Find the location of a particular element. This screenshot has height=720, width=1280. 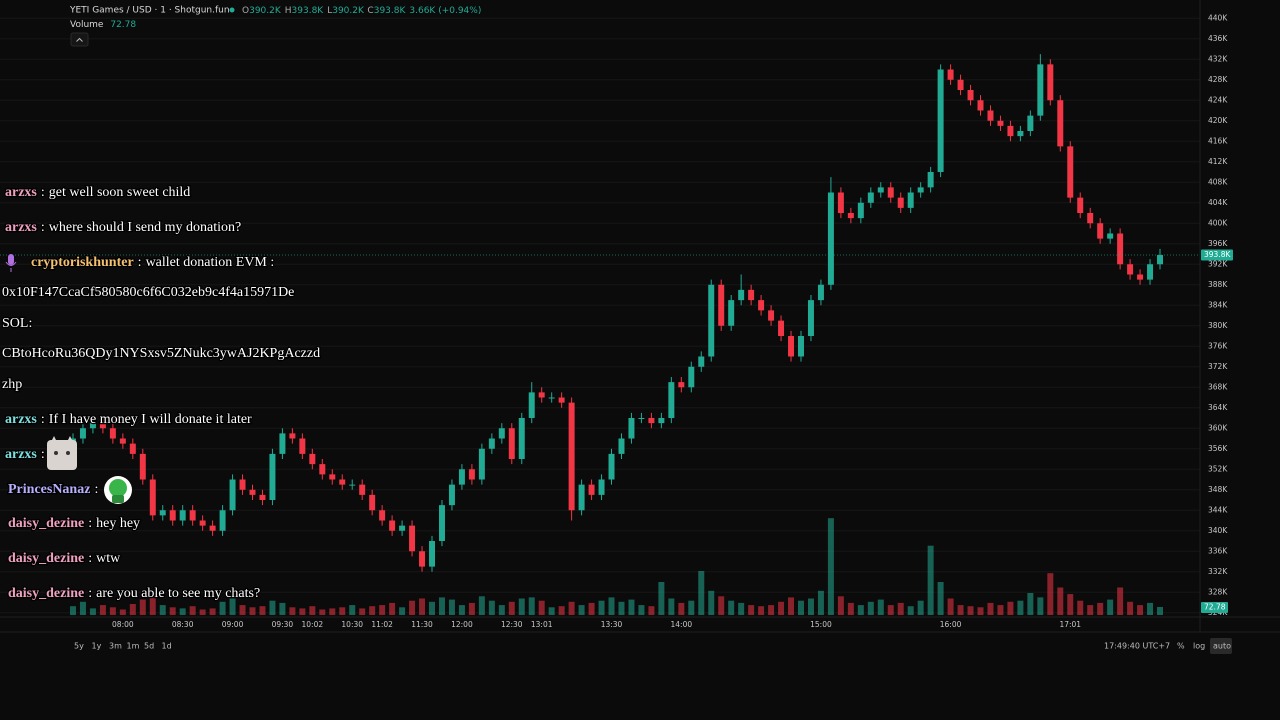

collapse-icon is located at coordinates (79, 39).